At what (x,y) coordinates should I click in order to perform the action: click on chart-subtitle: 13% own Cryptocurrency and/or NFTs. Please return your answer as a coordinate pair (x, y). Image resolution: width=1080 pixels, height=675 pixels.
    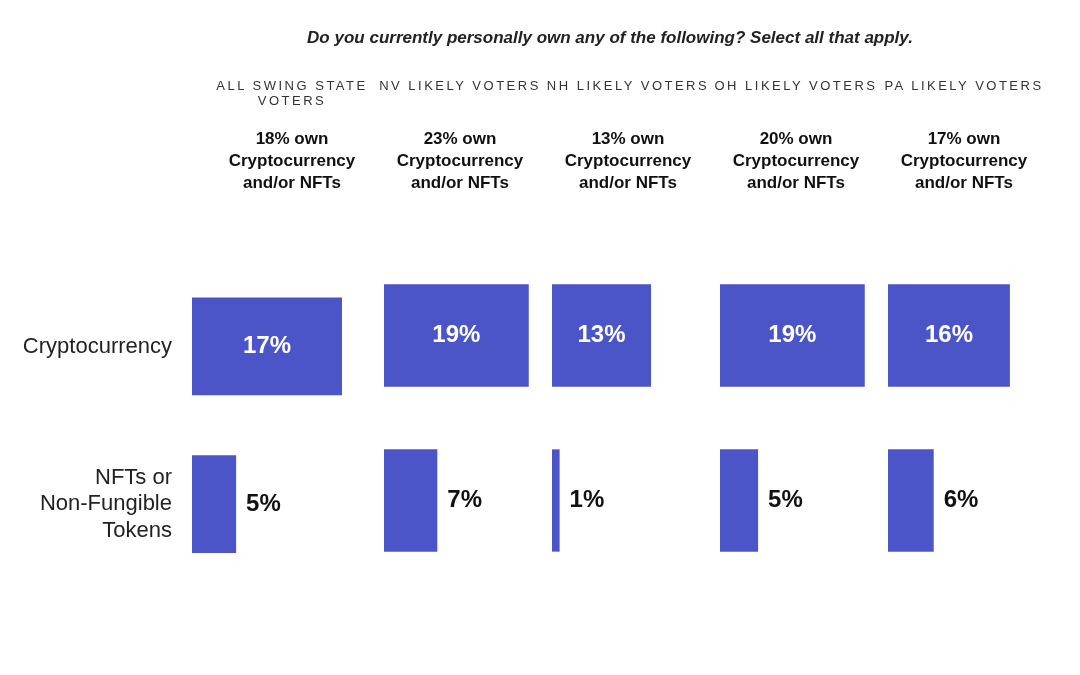
    Looking at the image, I should click on (628, 161).